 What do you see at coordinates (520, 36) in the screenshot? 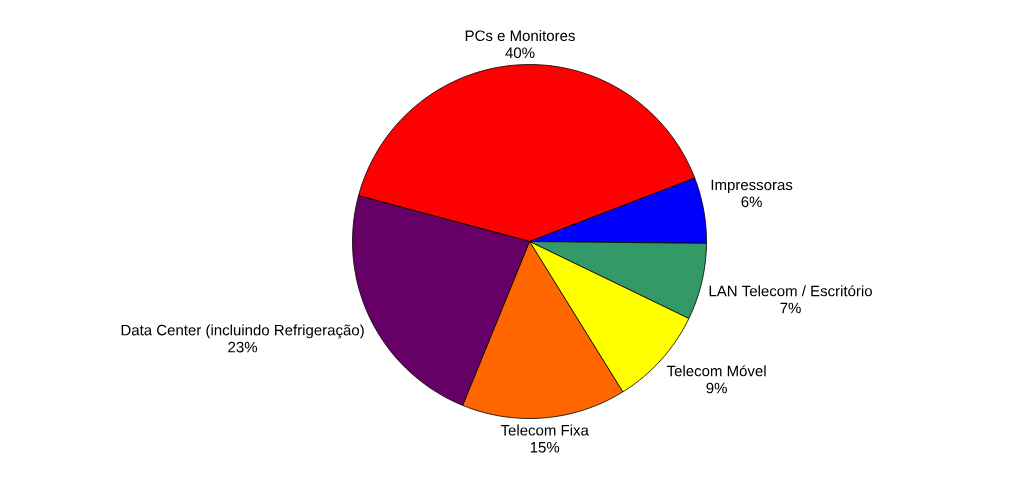
I see `slice-label: PCs e Monitores` at bounding box center [520, 36].